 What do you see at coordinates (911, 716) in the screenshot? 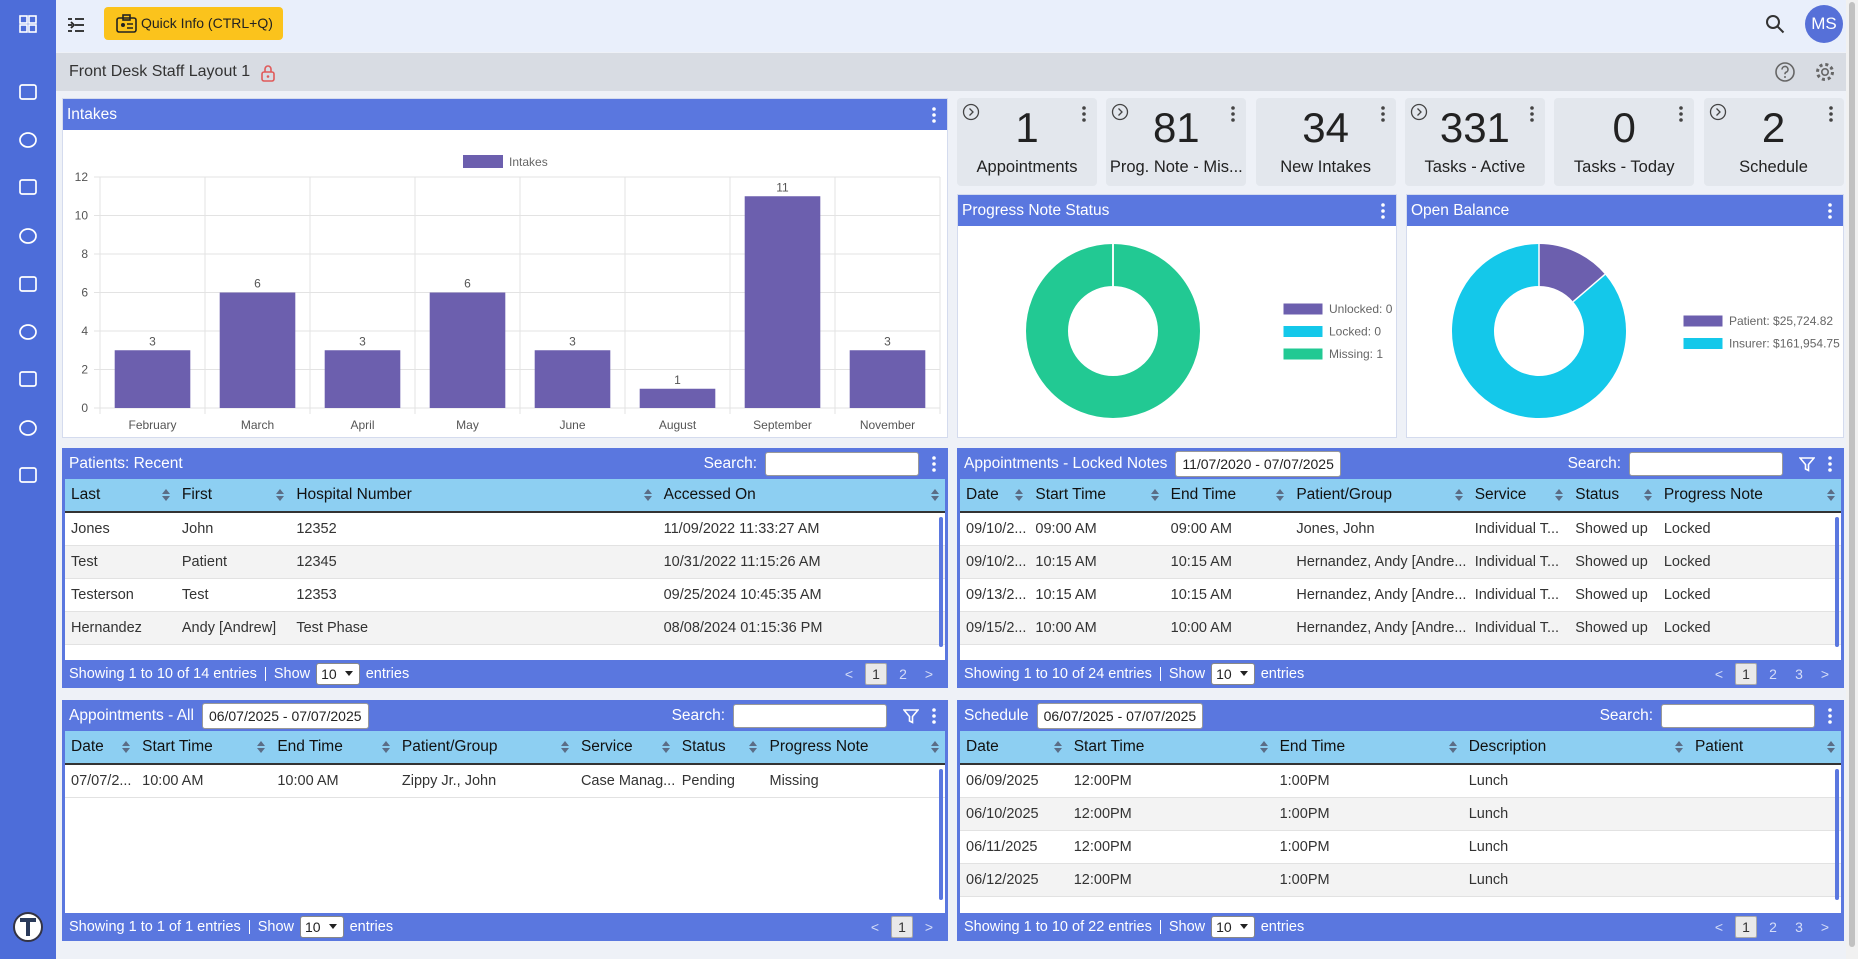
I see `filter-button` at bounding box center [911, 716].